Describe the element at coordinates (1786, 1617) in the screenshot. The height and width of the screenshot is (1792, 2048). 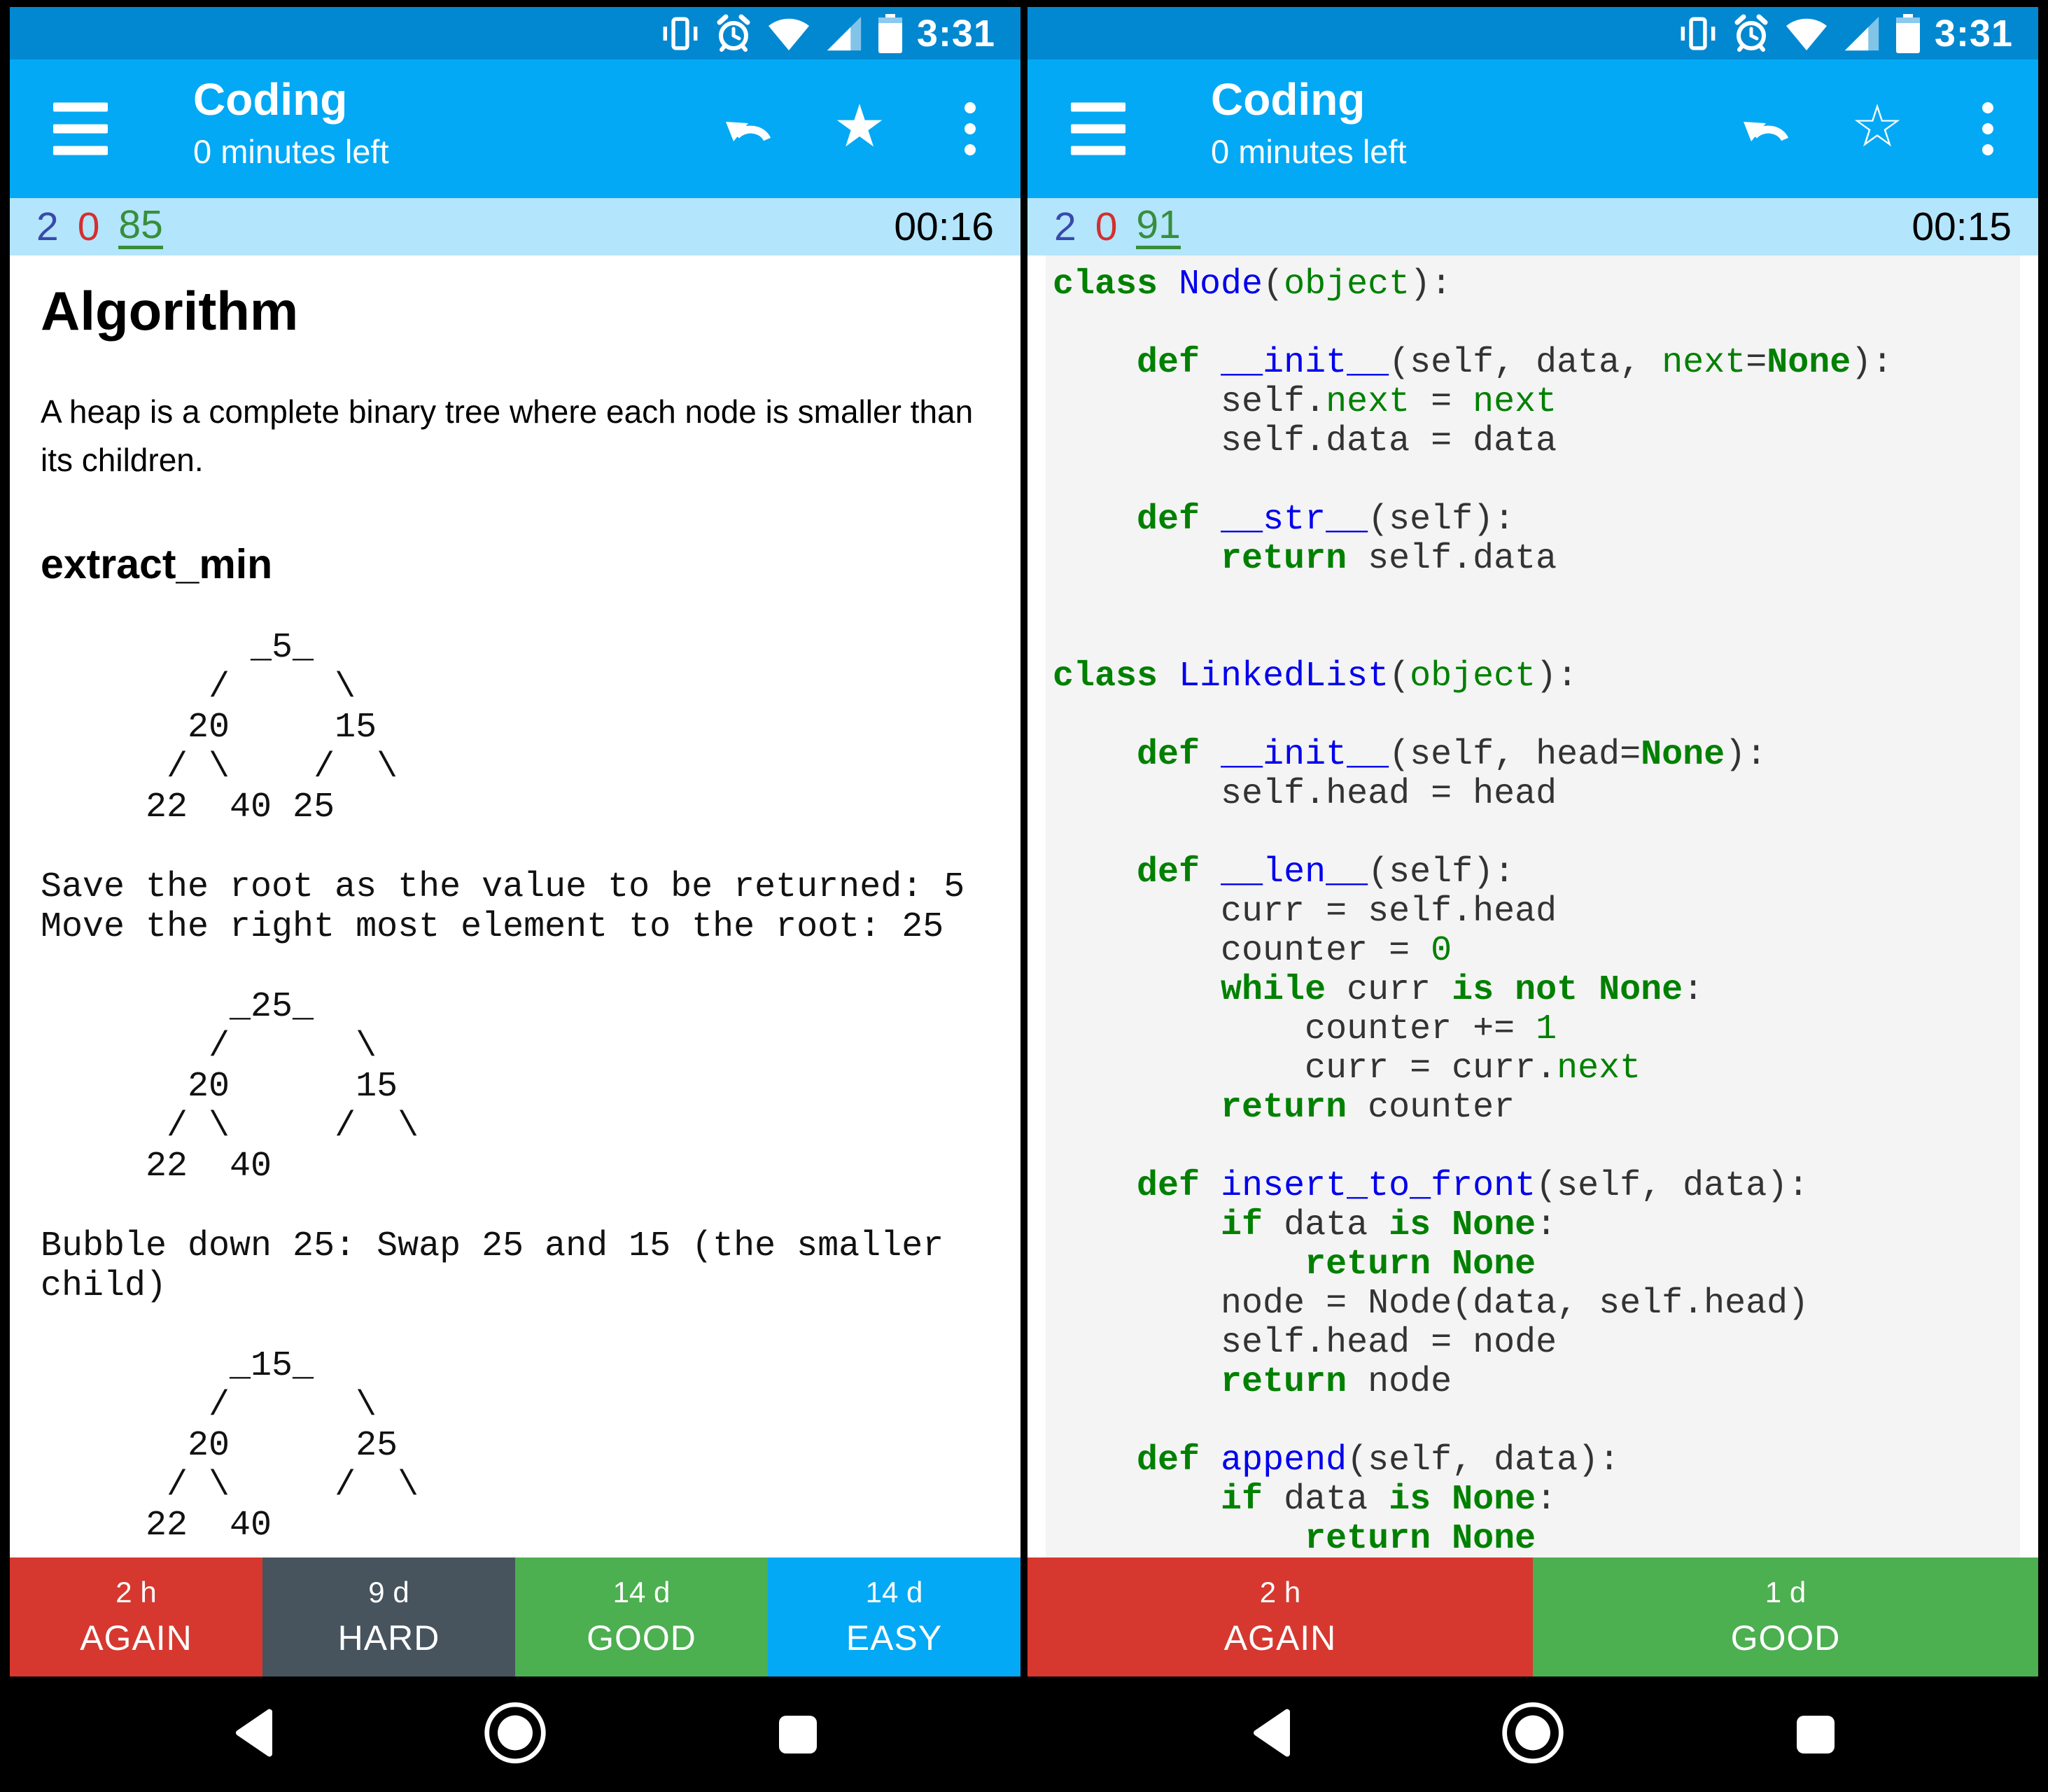
I see `answer-button-good: 1 d GOOD` at that location.